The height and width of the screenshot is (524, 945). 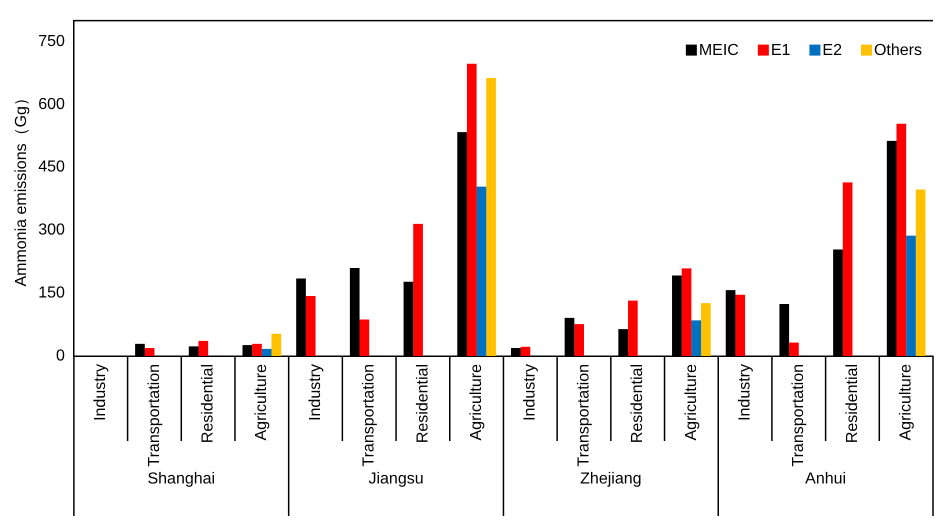 What do you see at coordinates (396, 479) in the screenshot?
I see `text: Jiangsu` at bounding box center [396, 479].